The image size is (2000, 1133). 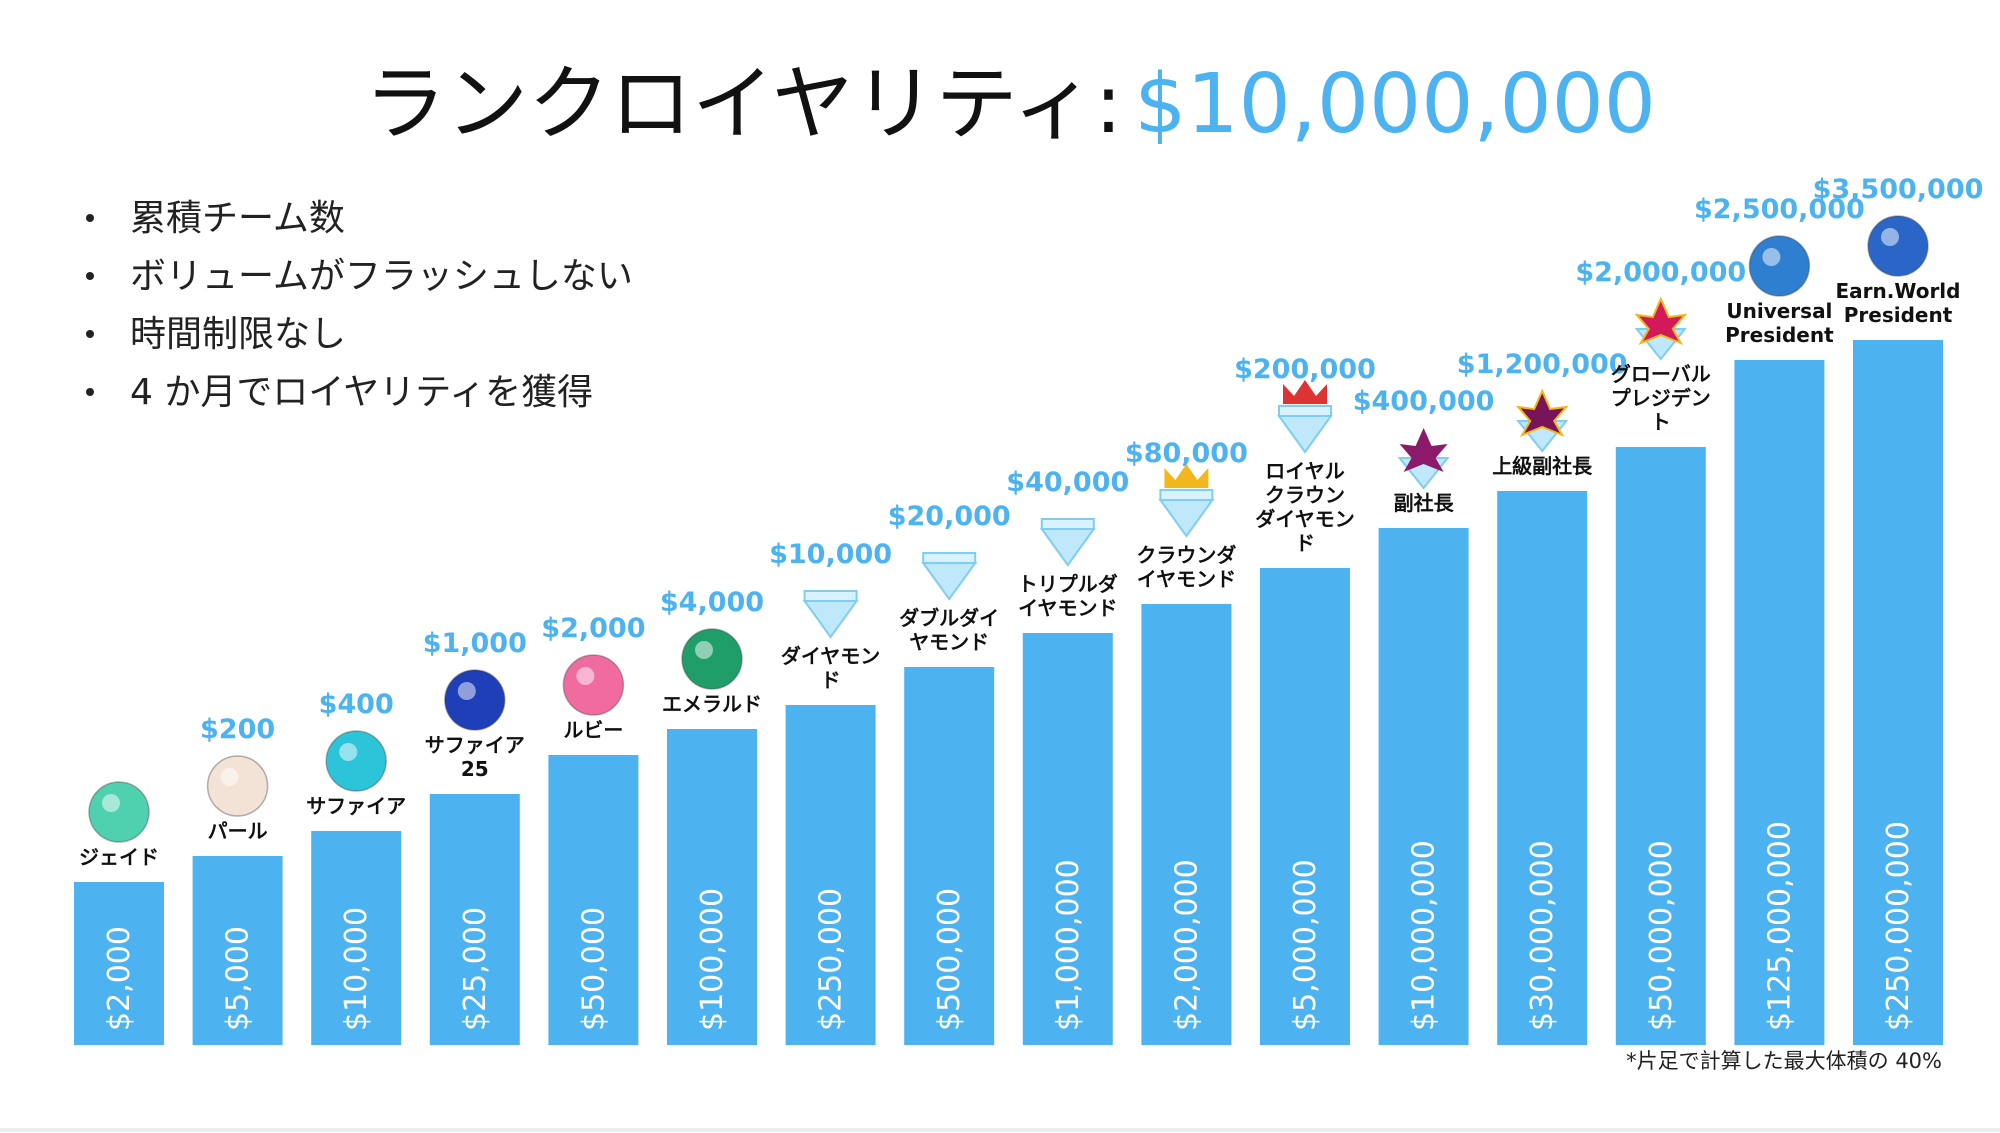 What do you see at coordinates (1305, 392) in the screenshot?
I see `crown-icon` at bounding box center [1305, 392].